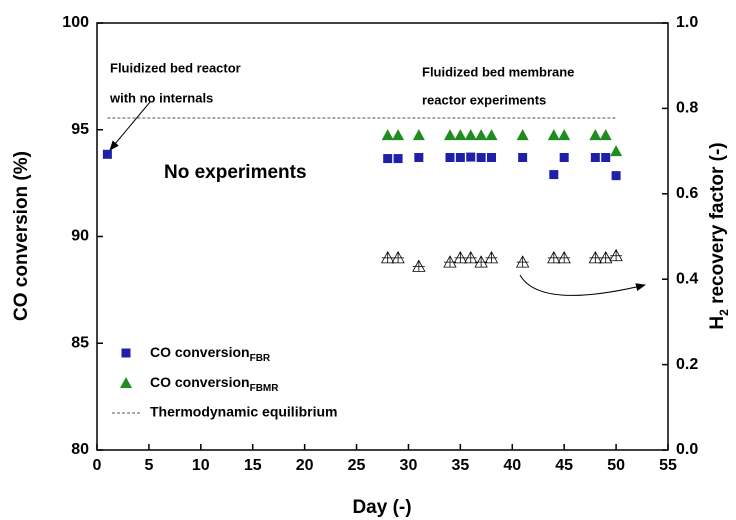 The height and width of the screenshot is (520, 736). What do you see at coordinates (80, 129) in the screenshot?
I see `y-tick-label: 95` at bounding box center [80, 129].